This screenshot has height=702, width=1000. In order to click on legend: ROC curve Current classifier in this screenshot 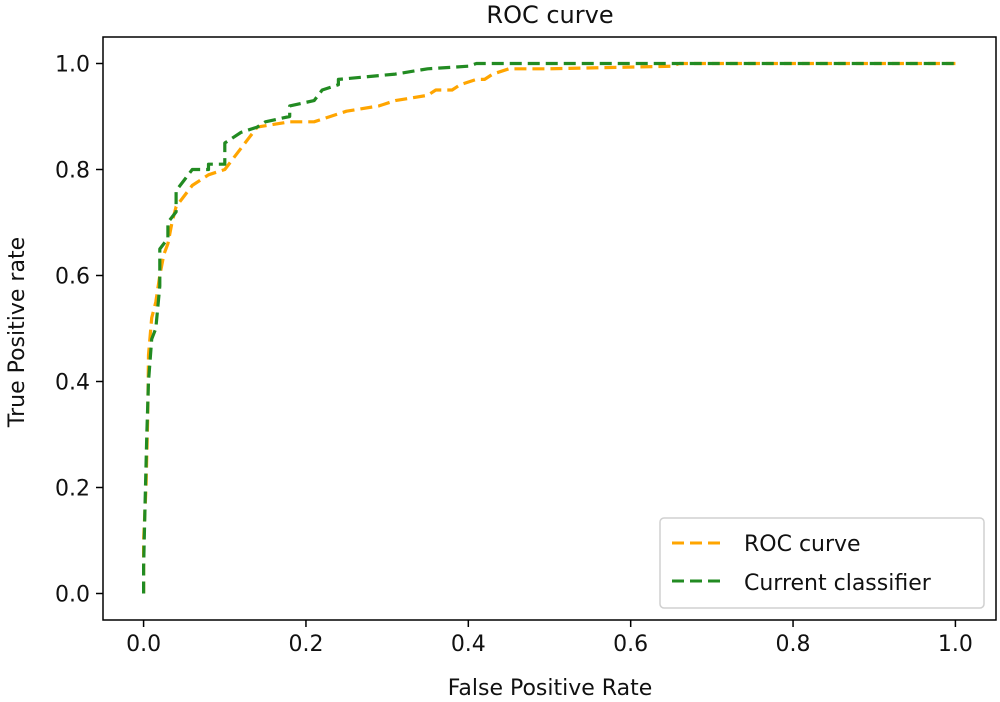, I will do `click(822, 563)`.